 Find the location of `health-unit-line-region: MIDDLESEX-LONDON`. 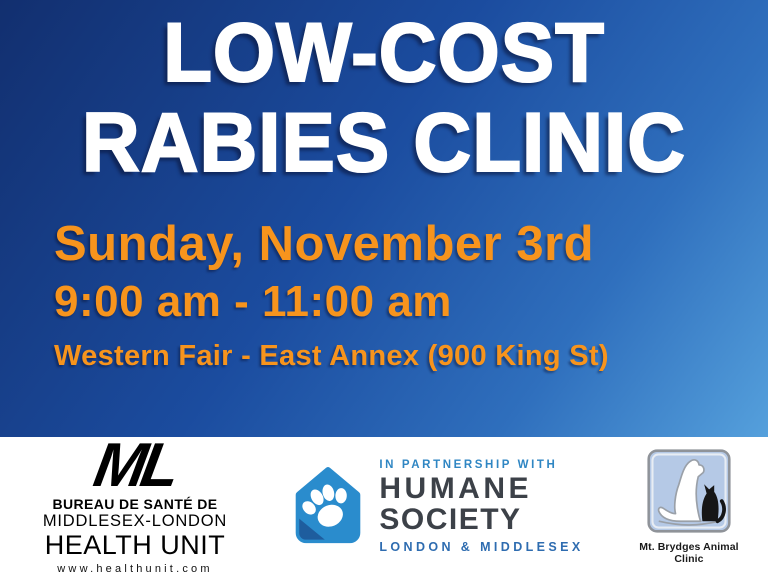

health-unit-line-region: MIDDLESEX-LONDON is located at coordinates (135, 520).